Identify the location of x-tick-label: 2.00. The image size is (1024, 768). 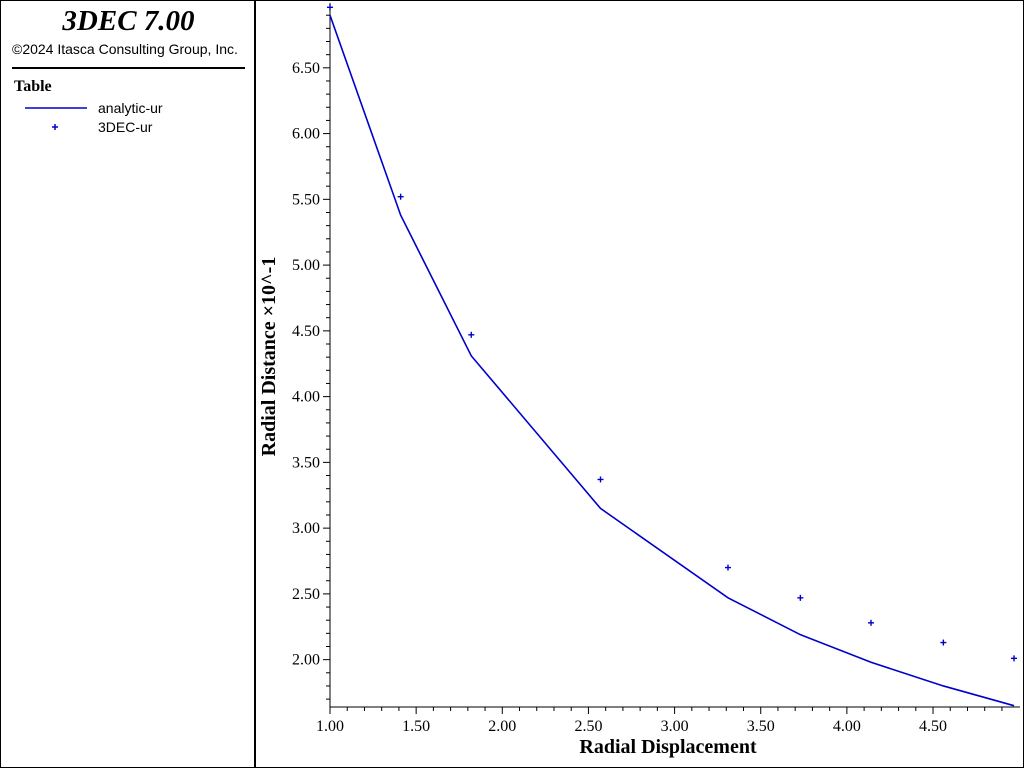
(502, 726).